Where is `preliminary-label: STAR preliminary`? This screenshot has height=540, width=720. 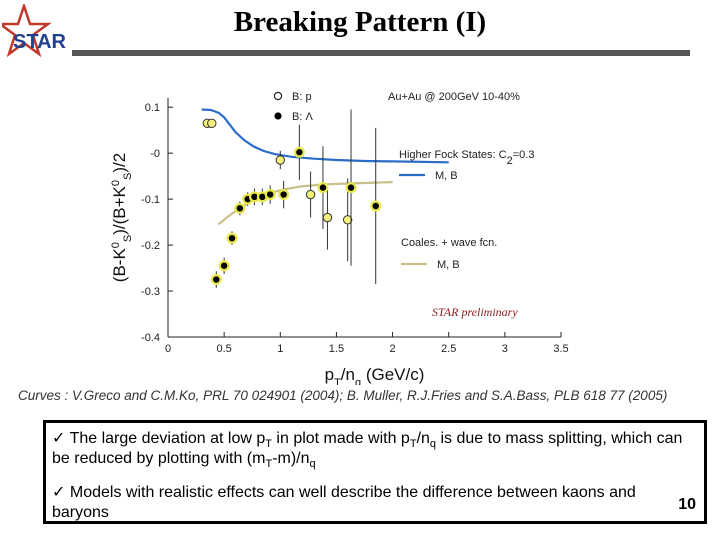 preliminary-label: STAR preliminary is located at coordinates (475, 312).